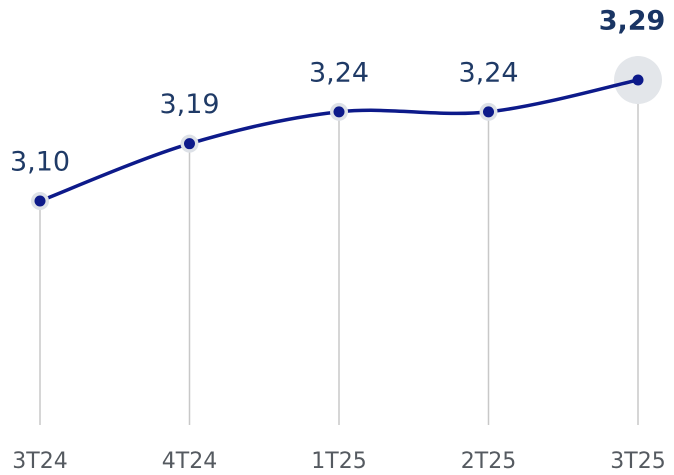  What do you see at coordinates (632, 21) in the screenshot?
I see `value-label: 3,29` at bounding box center [632, 21].